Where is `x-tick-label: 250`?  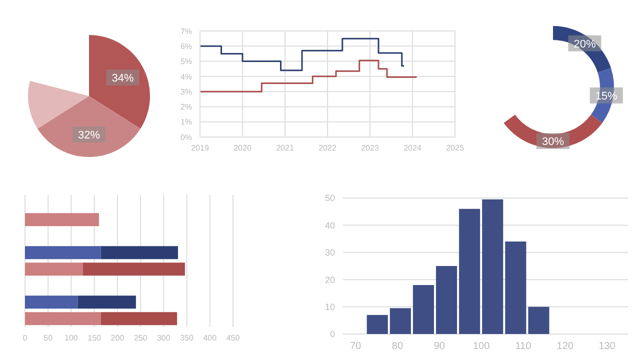
x-tick-label: 250 is located at coordinates (141, 338).